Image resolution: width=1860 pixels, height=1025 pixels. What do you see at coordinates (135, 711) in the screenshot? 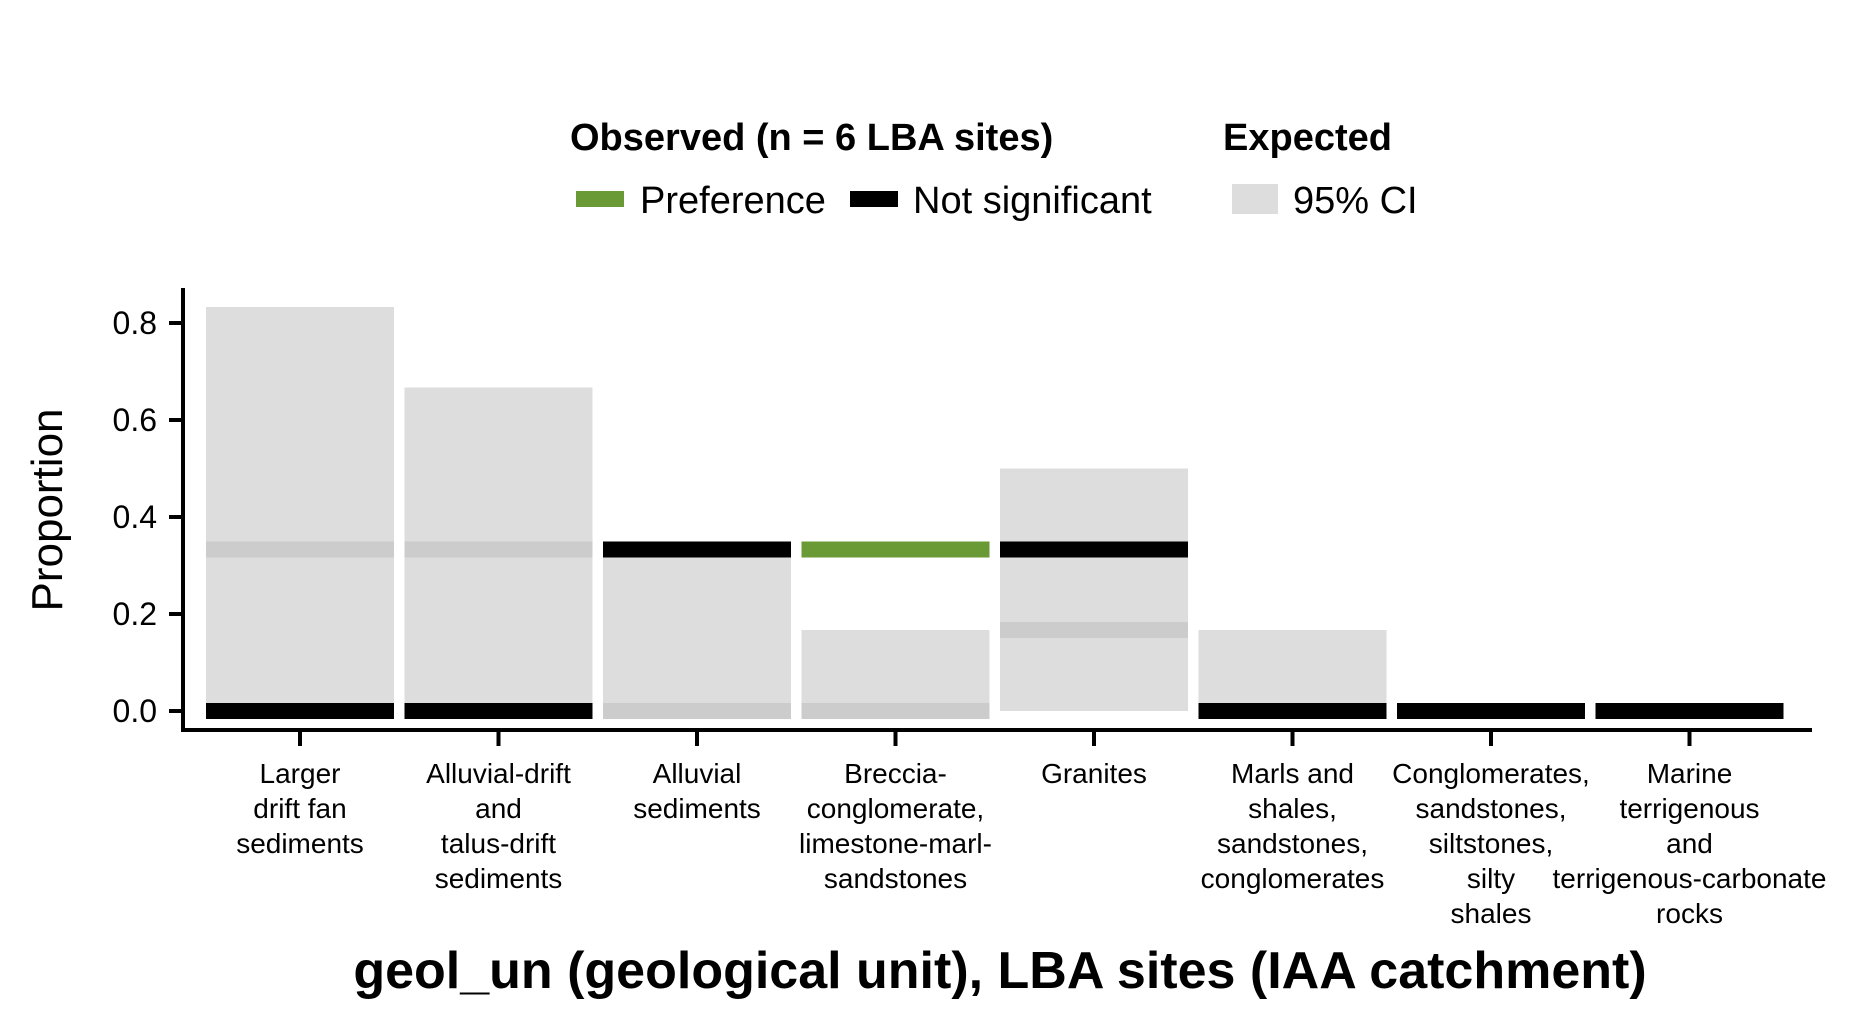
I see `y-tick-label: 0.0` at bounding box center [135, 711].